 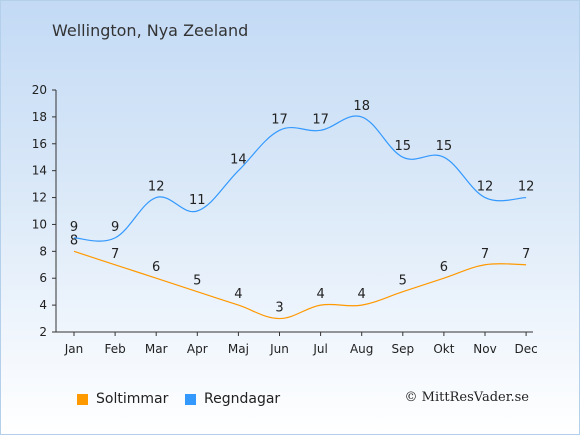 What do you see at coordinates (39, 117) in the screenshot?
I see `y-tick-label: 18` at bounding box center [39, 117].